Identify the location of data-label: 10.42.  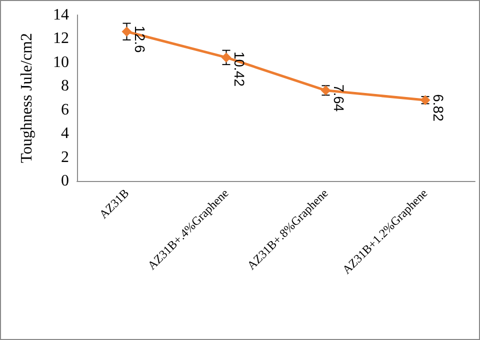
(239, 69).